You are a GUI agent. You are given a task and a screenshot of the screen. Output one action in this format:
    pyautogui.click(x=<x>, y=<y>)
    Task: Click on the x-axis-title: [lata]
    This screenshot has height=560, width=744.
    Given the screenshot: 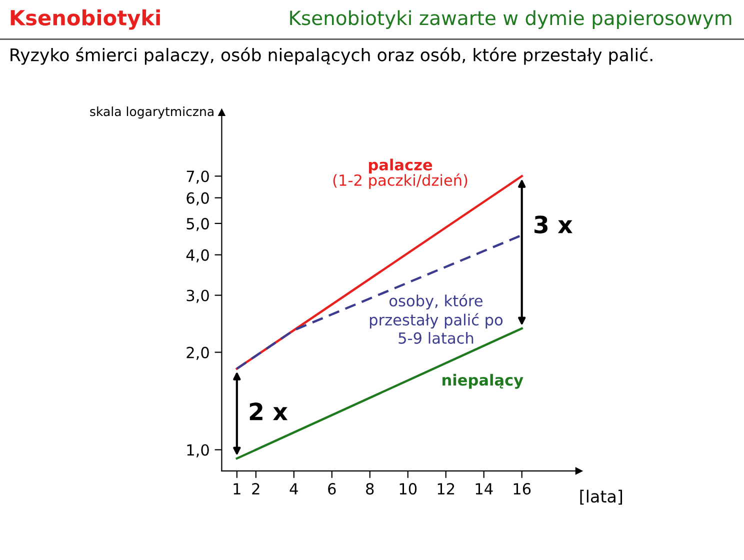 What is the action you would take?
    pyautogui.click(x=601, y=497)
    